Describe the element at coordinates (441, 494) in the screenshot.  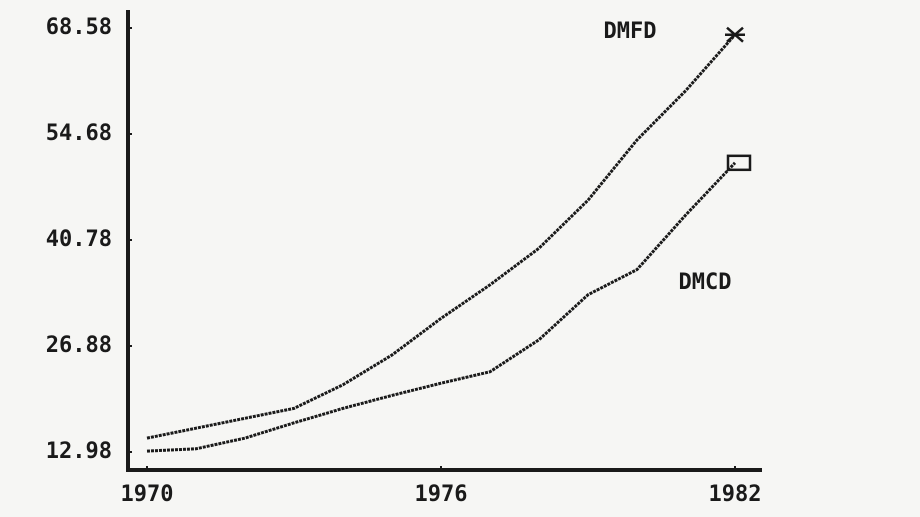
I see `x-tick-label: 1976` at that location.